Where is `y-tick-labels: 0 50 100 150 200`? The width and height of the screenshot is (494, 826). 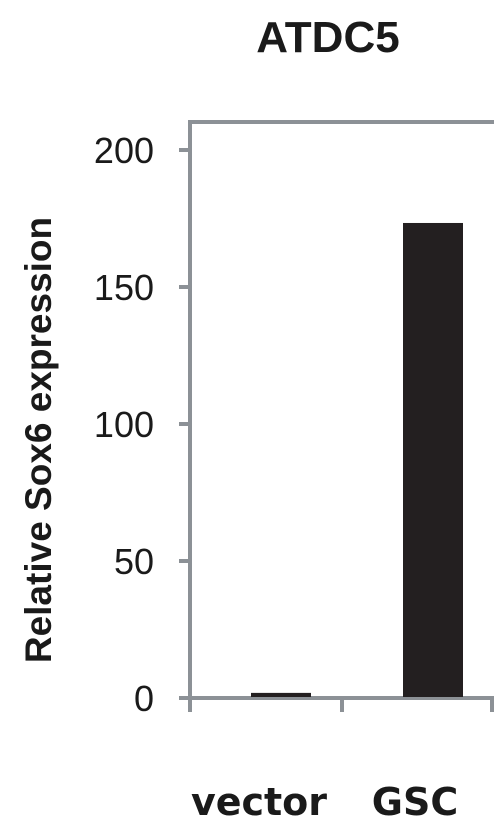
y-tick-labels: 0 50 100 150 200 is located at coordinates (124, 424).